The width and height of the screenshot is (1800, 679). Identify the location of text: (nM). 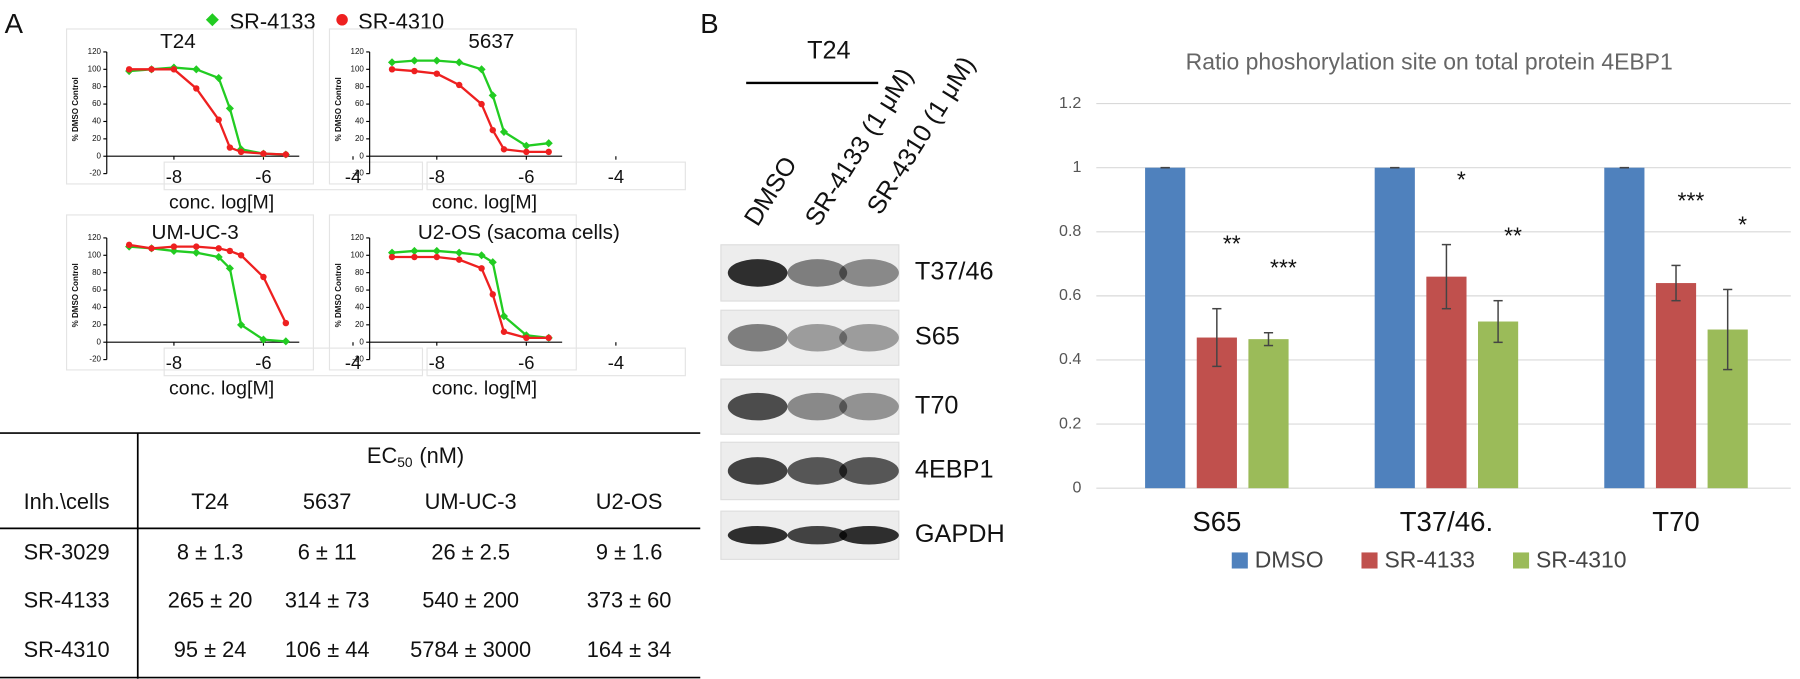
(441, 455).